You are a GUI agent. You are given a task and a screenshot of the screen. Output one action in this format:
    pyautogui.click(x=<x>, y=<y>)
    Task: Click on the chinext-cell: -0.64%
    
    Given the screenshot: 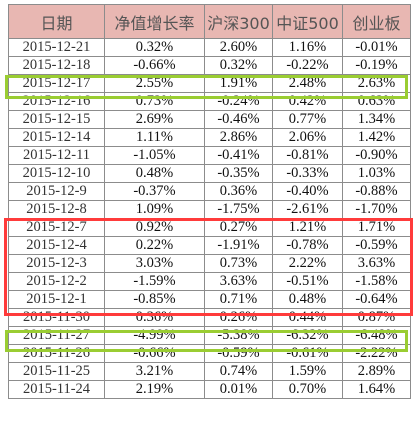 What is the action you would take?
    pyautogui.click(x=376, y=299)
    